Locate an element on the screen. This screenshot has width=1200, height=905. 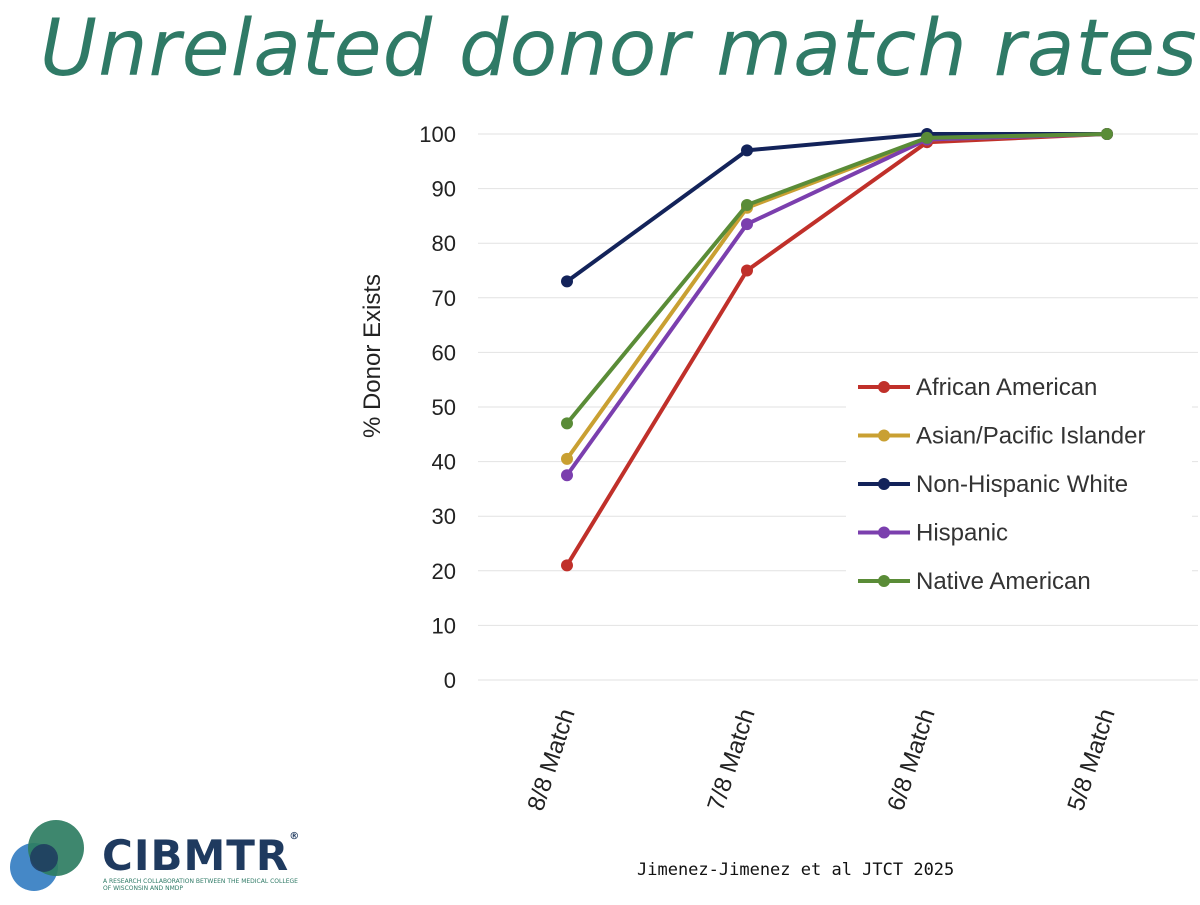
legend-item: Native American is located at coordinates (974, 581).